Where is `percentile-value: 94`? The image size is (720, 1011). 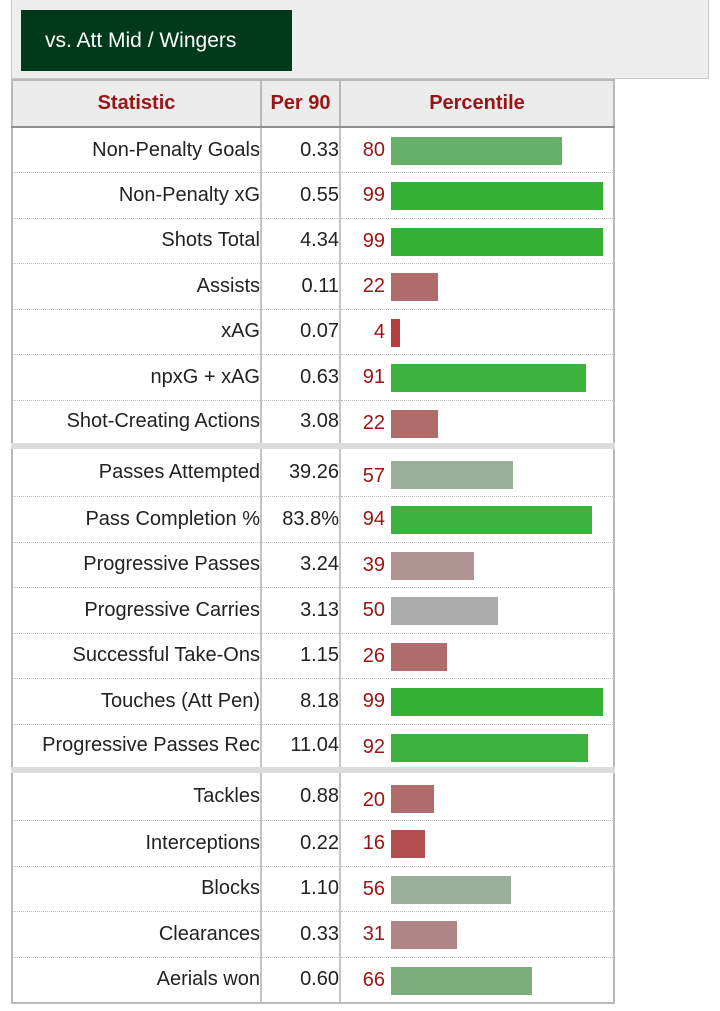
percentile-value: 94 is located at coordinates (373, 519).